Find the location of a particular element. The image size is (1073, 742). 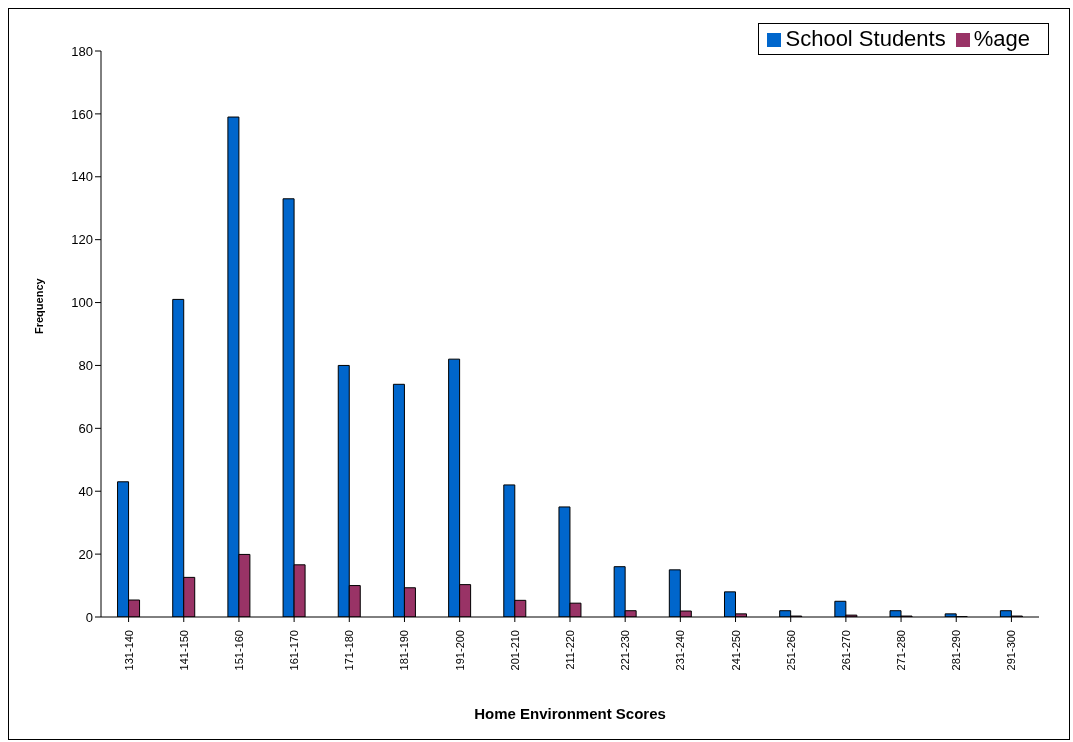

y-tick-label: 0 is located at coordinates (89, 617).